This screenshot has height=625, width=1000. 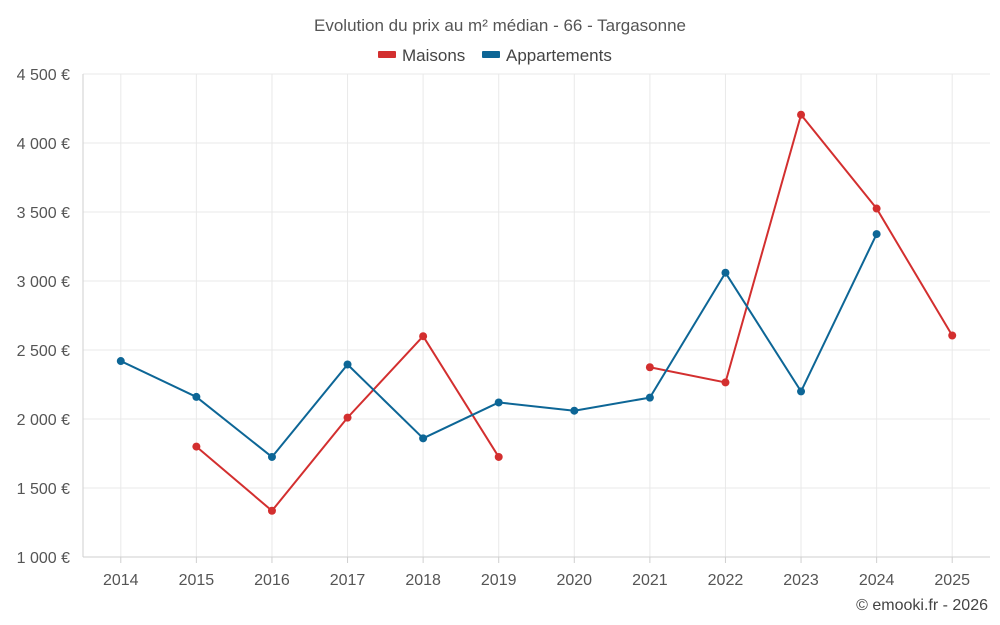 I want to click on data-point-appartements-2015, so click(x=196, y=396).